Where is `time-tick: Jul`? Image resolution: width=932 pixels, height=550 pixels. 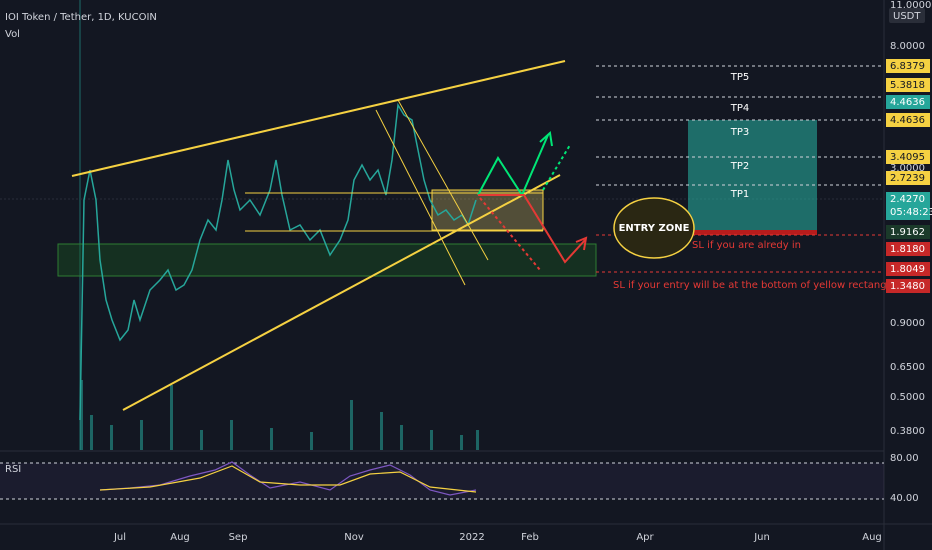 time-tick: Jul is located at coordinates (119, 537).